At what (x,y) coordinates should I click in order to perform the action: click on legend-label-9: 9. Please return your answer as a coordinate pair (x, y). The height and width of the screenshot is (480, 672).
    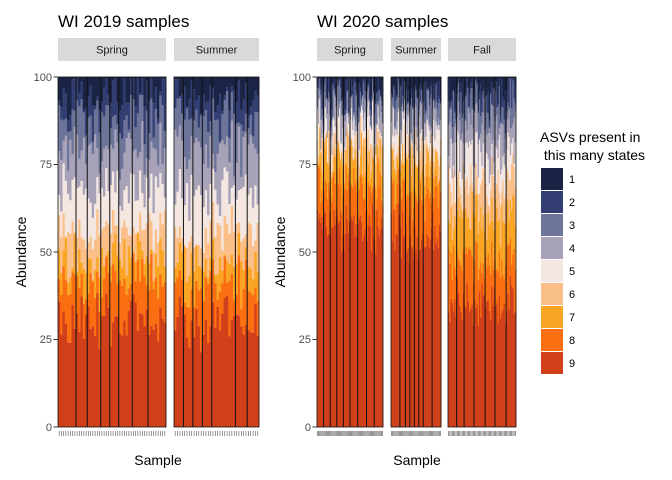
    Looking at the image, I should click on (572, 364).